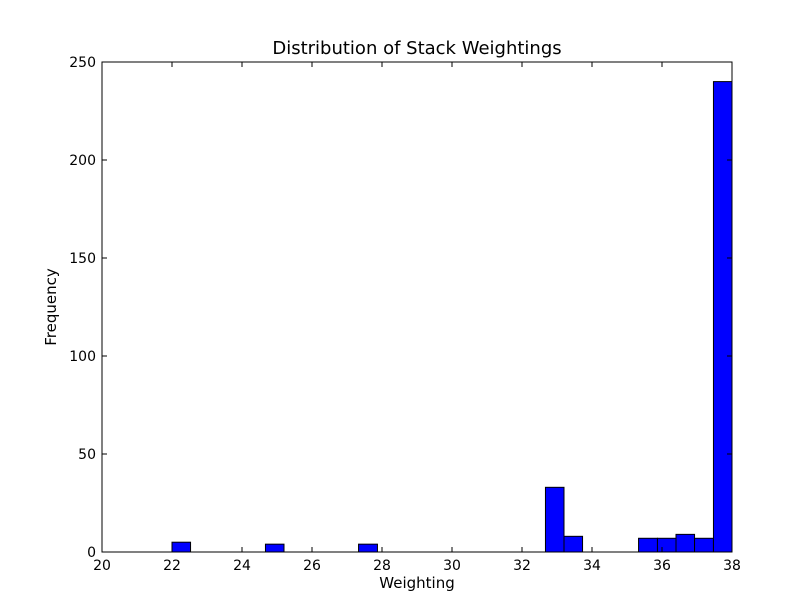 This screenshot has width=812, height=612. Describe the element at coordinates (82, 63) in the screenshot. I see `y-tick-label-5: 250` at that location.